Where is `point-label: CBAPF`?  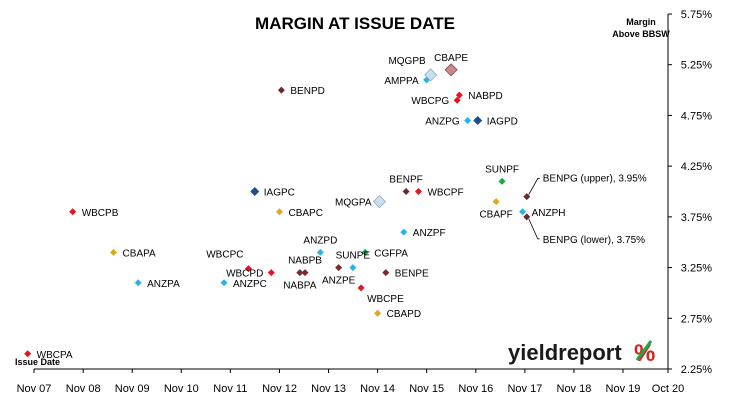
point-label: CBAPF is located at coordinates (495, 215).